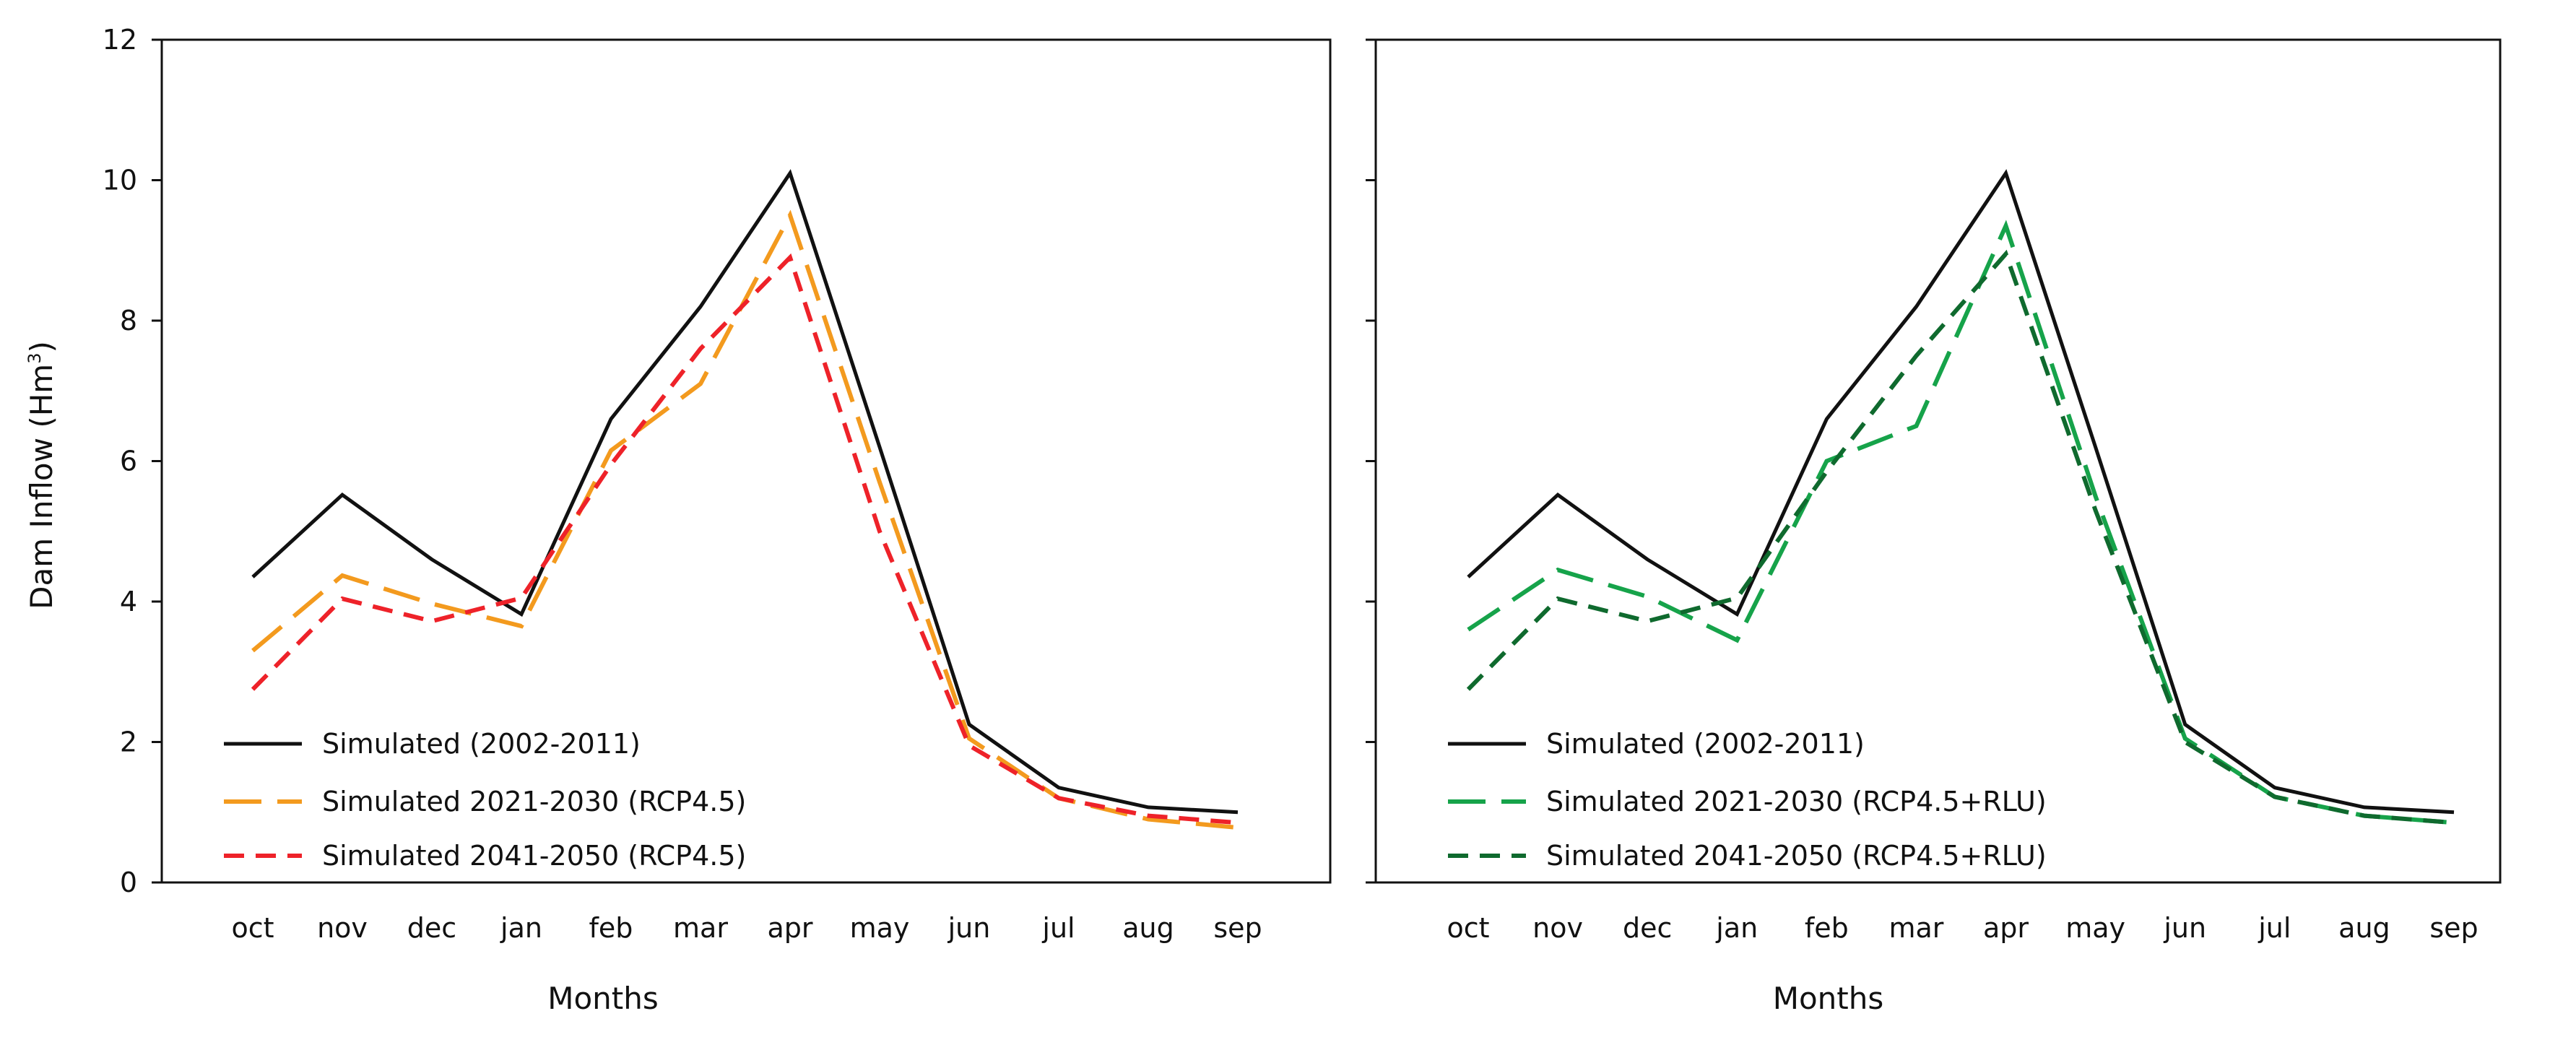  Describe the element at coordinates (128, 321) in the screenshot. I see `y-tick-label: 8` at that location.